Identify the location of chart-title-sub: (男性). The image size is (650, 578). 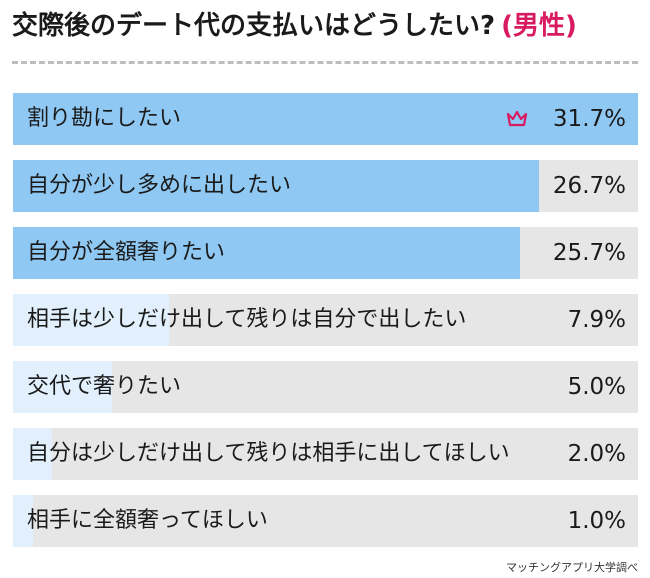
(539, 26).